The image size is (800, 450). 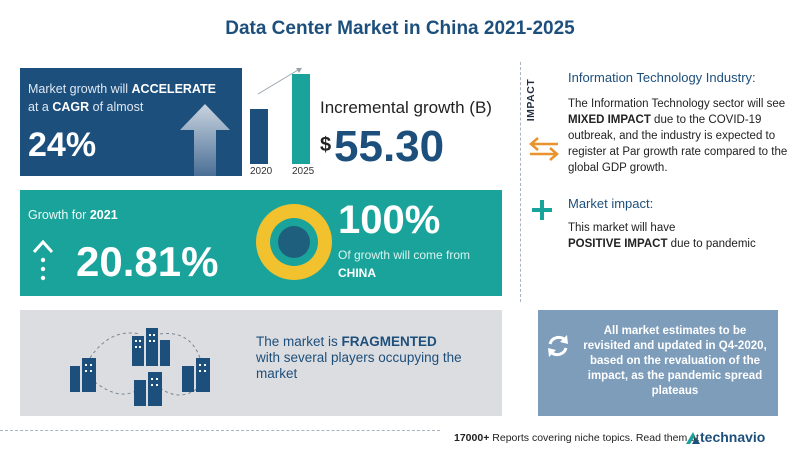 What do you see at coordinates (174, 89) in the screenshot?
I see `cagr-accelerate: ACCELERATE` at bounding box center [174, 89].